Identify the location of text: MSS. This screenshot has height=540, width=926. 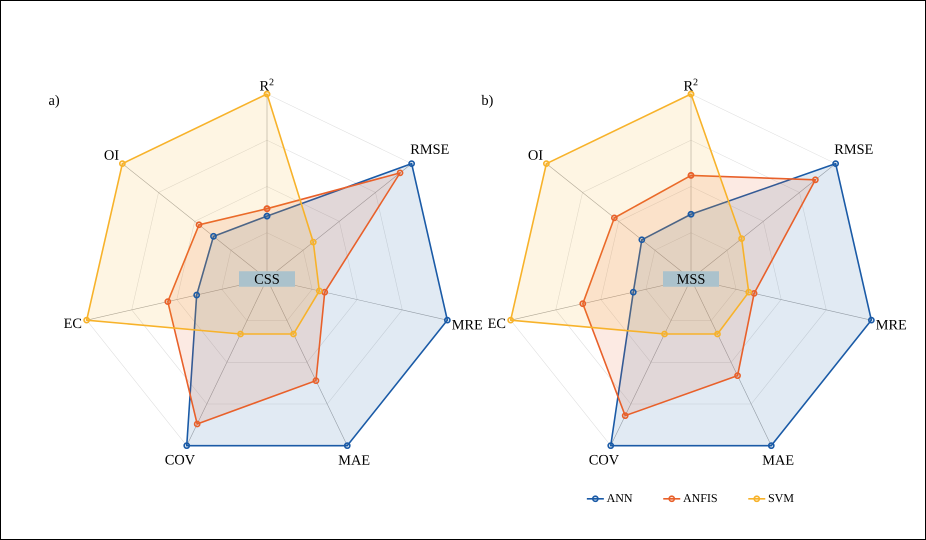
(690, 279).